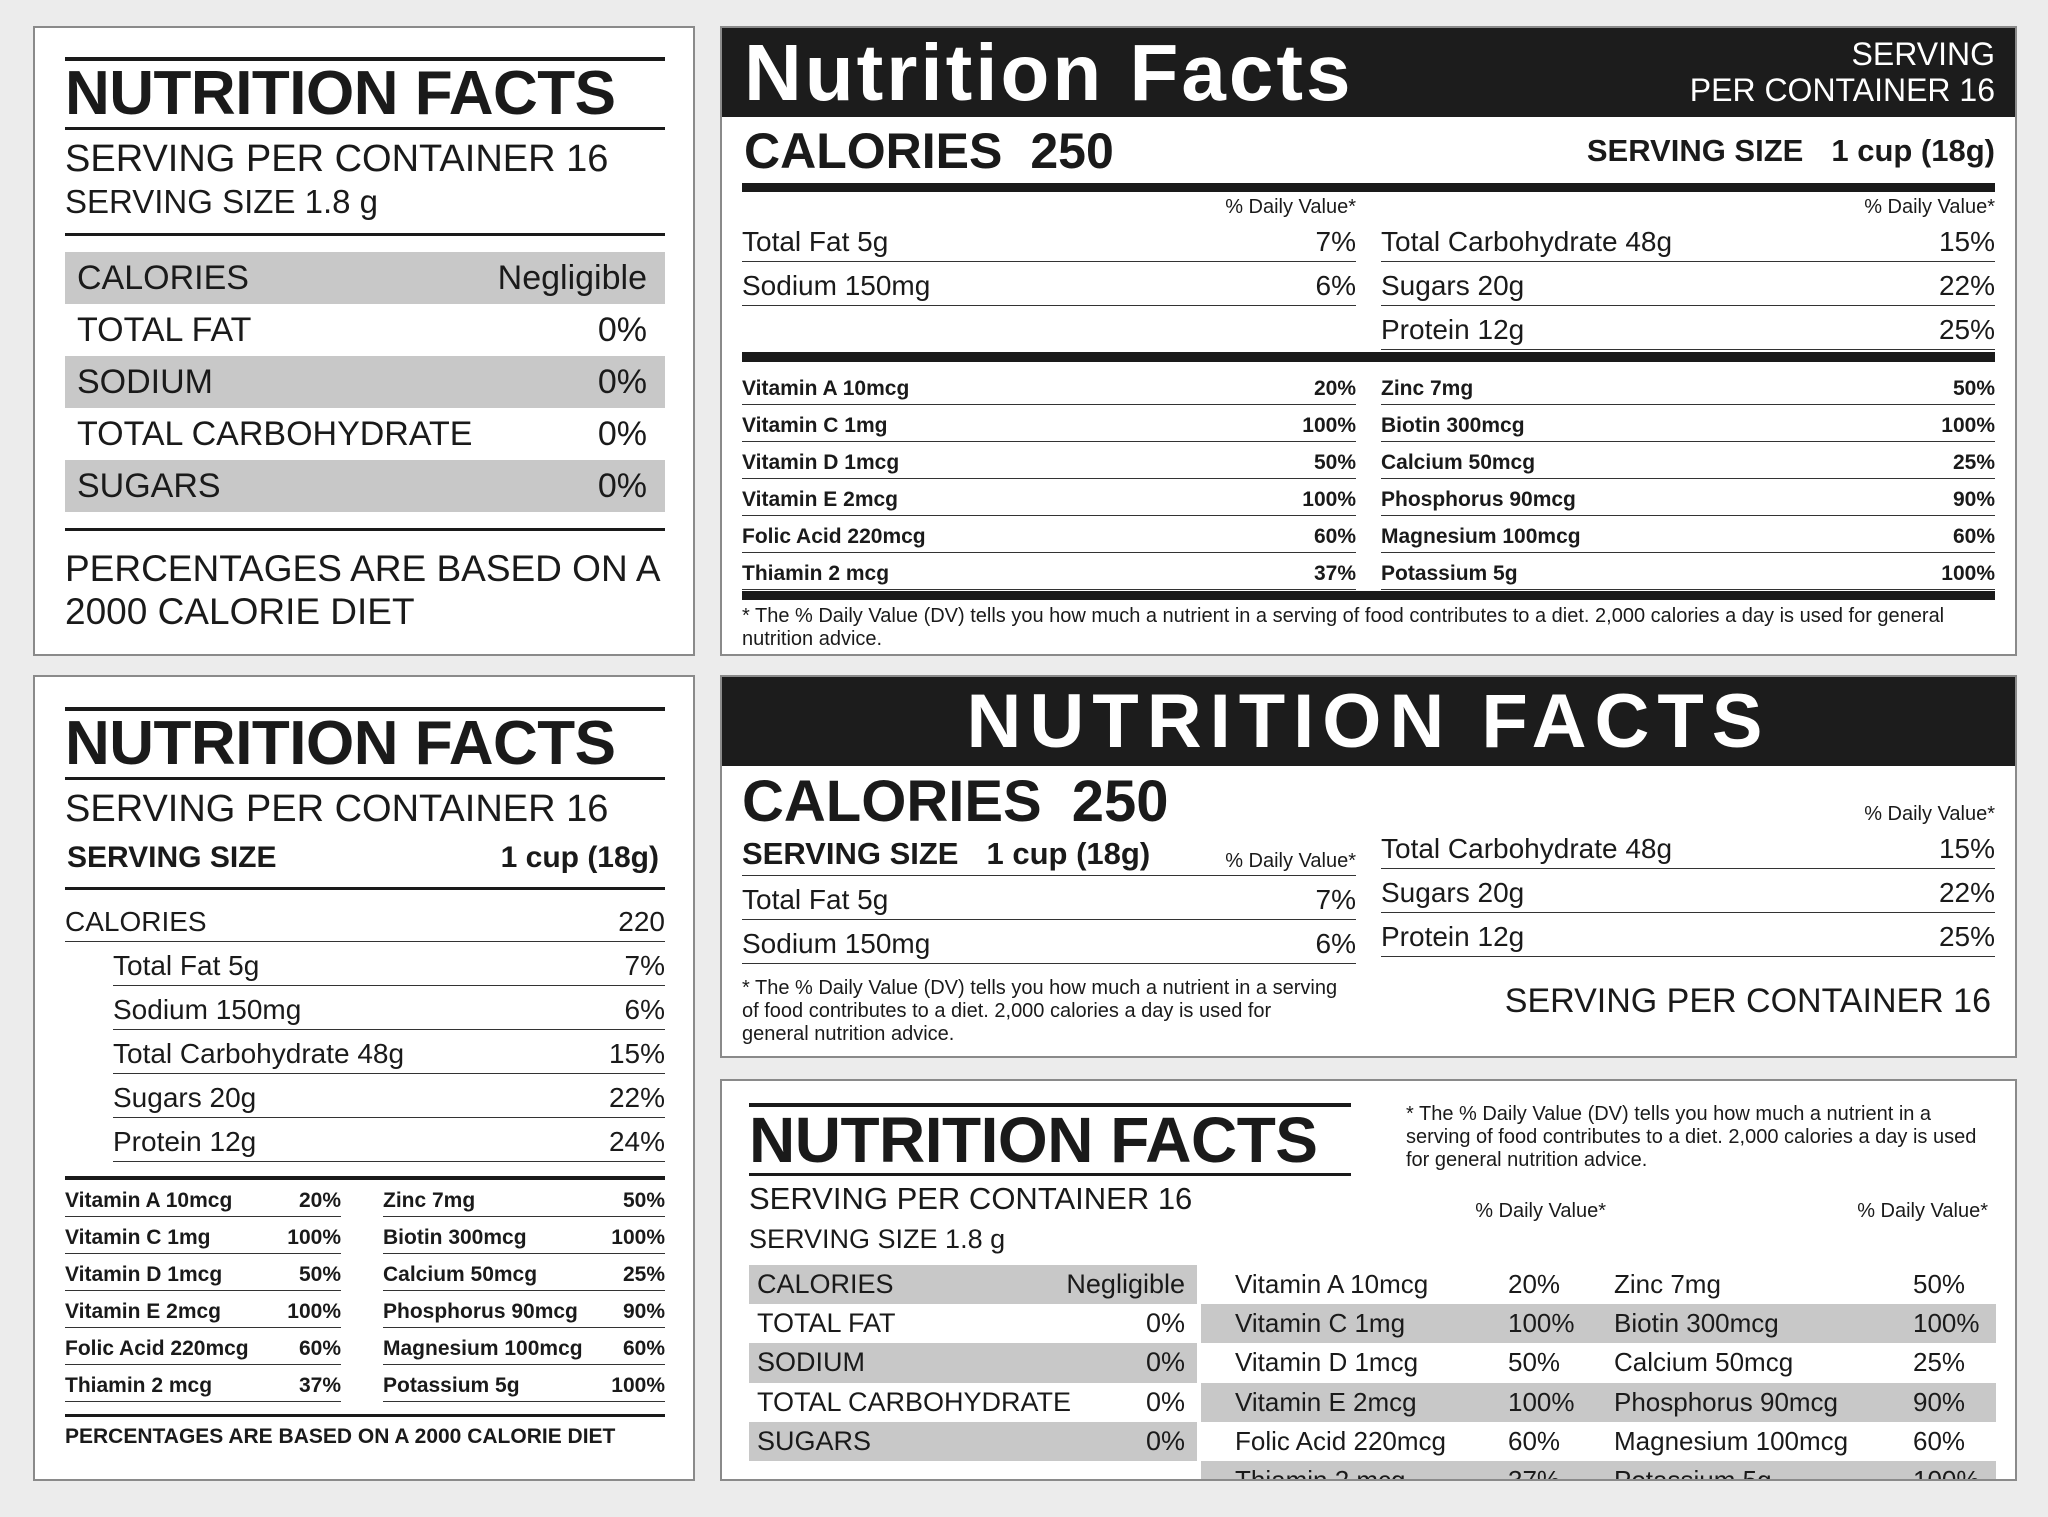 Image resolution: width=2048 pixels, height=1517 pixels. Describe the element at coordinates (814, 1440) in the screenshot. I see `nutrient-name: SUGARS` at that location.